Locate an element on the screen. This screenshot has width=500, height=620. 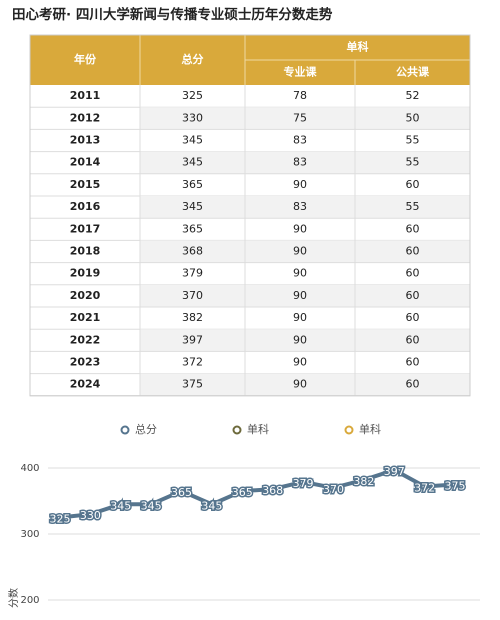
y-tick-label: 300 is located at coordinates (29, 534).